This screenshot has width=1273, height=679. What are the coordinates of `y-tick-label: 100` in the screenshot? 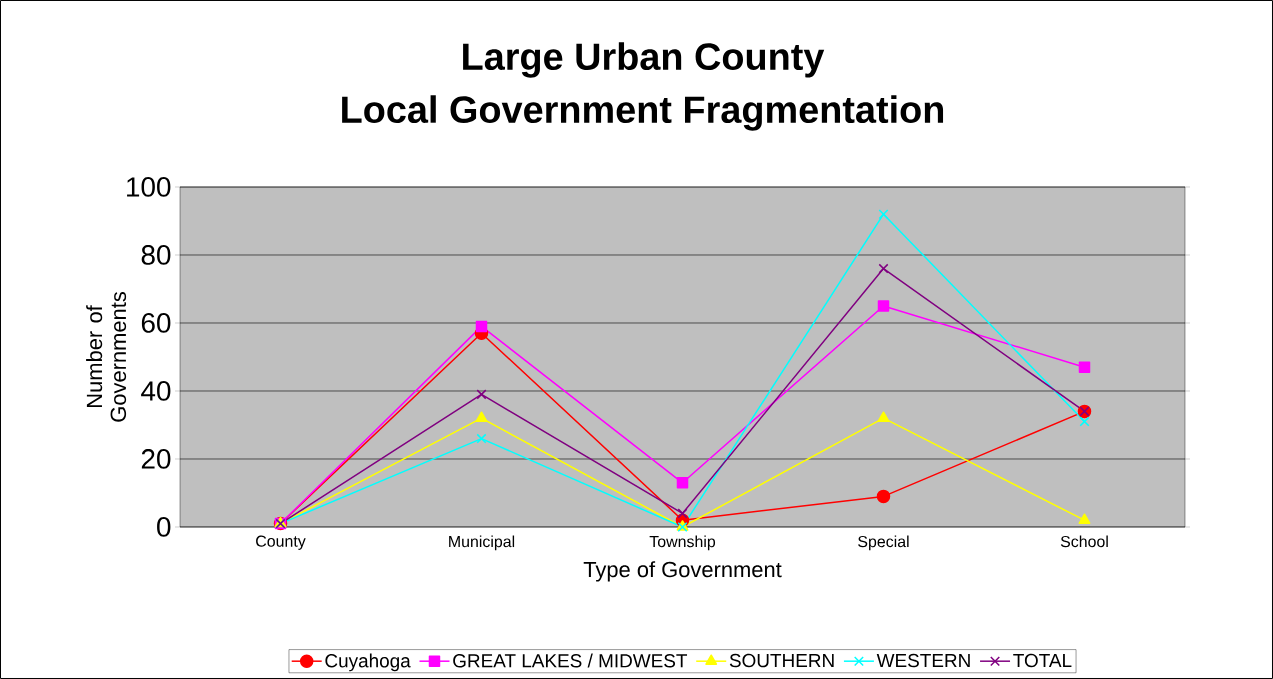 It's located at (149, 187).